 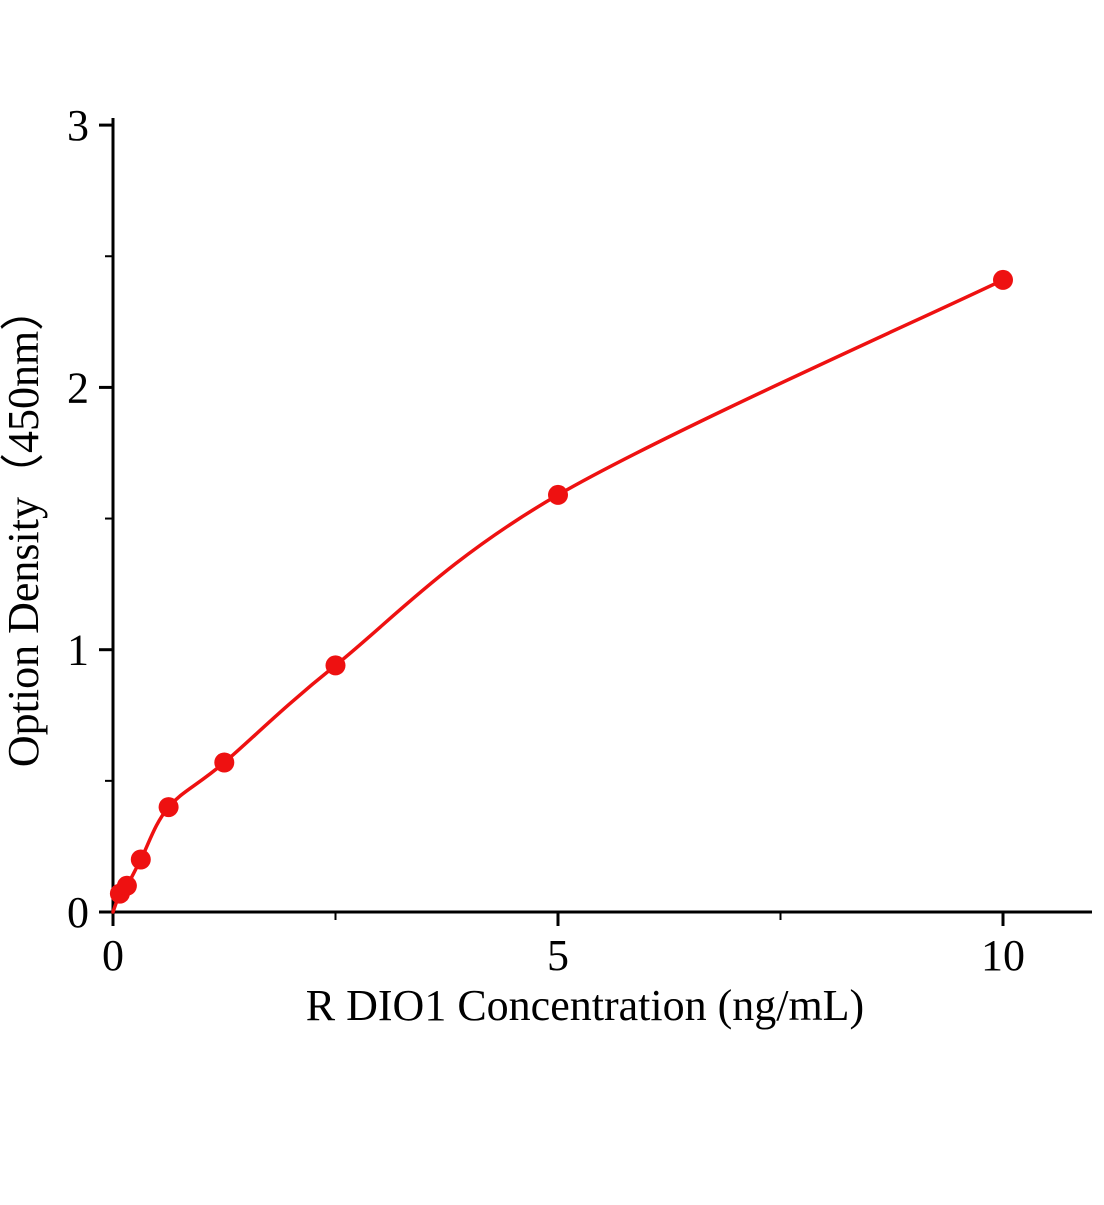 What do you see at coordinates (78, 387) in the screenshot?
I see `y-tick-label: 2` at bounding box center [78, 387].